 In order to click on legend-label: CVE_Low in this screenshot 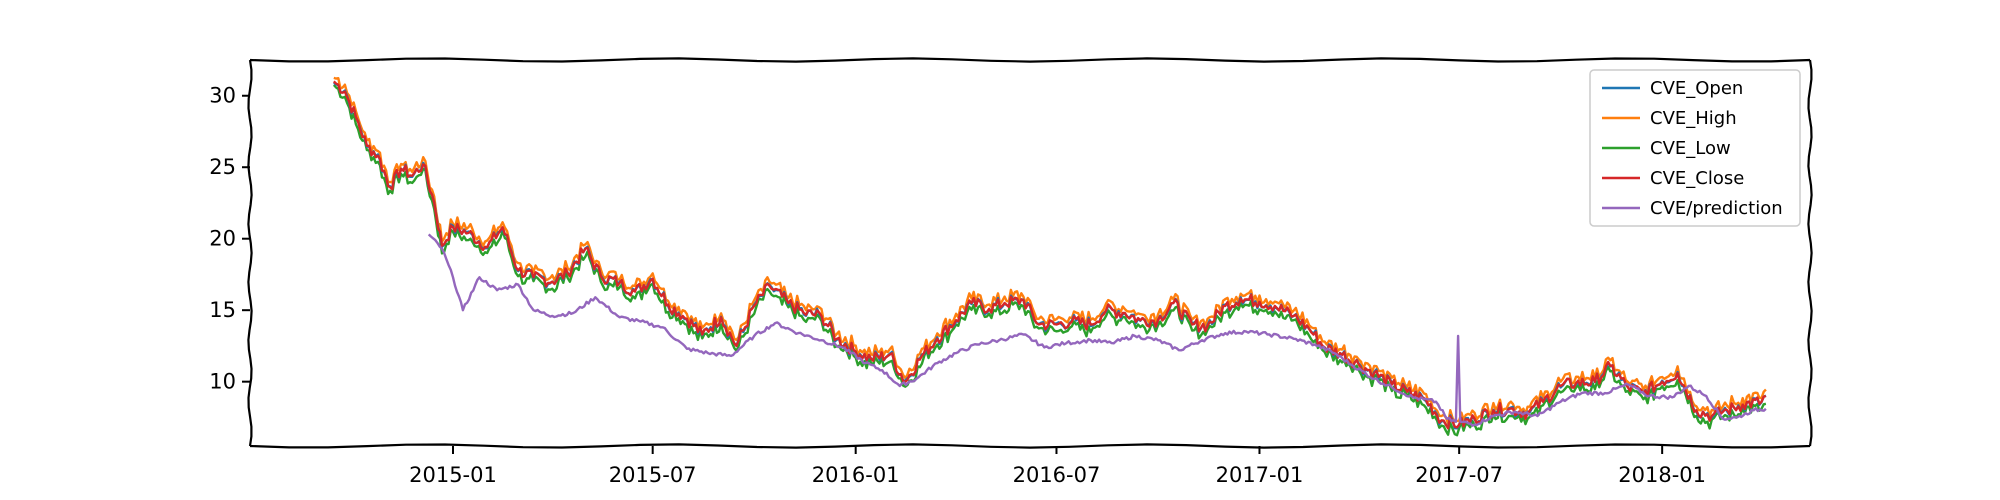, I will do `click(1690, 148)`.